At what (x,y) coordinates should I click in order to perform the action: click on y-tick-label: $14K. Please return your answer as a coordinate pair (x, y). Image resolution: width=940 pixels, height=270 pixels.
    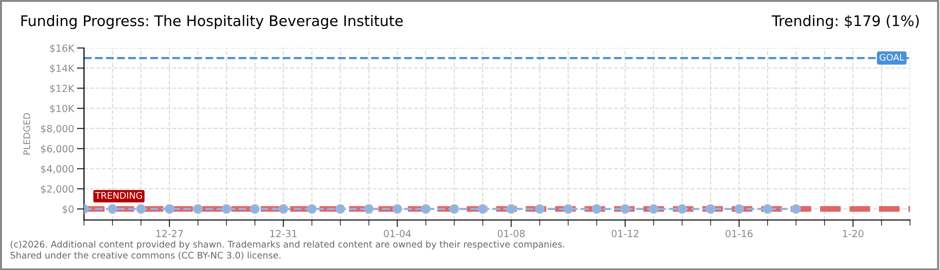
    Looking at the image, I should click on (62, 69).